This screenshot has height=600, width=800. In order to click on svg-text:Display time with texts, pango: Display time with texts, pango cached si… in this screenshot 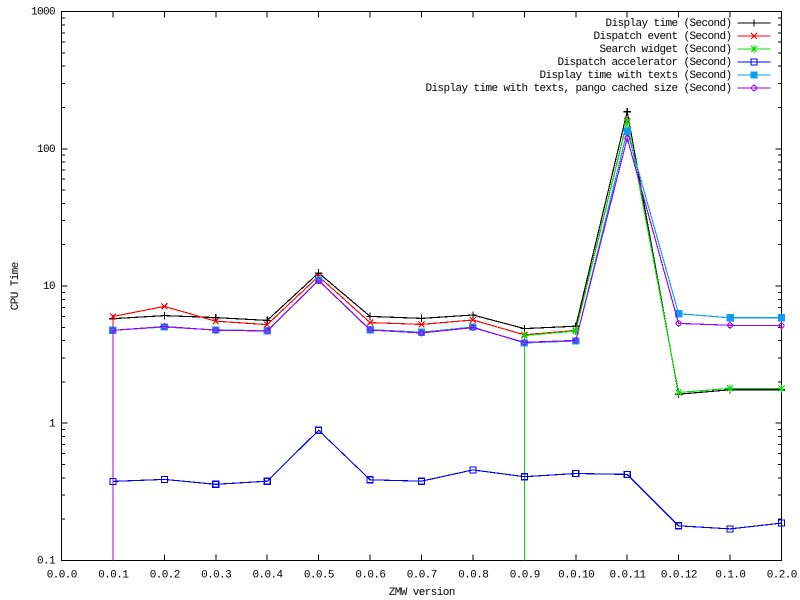, I will do `click(578, 89)`.